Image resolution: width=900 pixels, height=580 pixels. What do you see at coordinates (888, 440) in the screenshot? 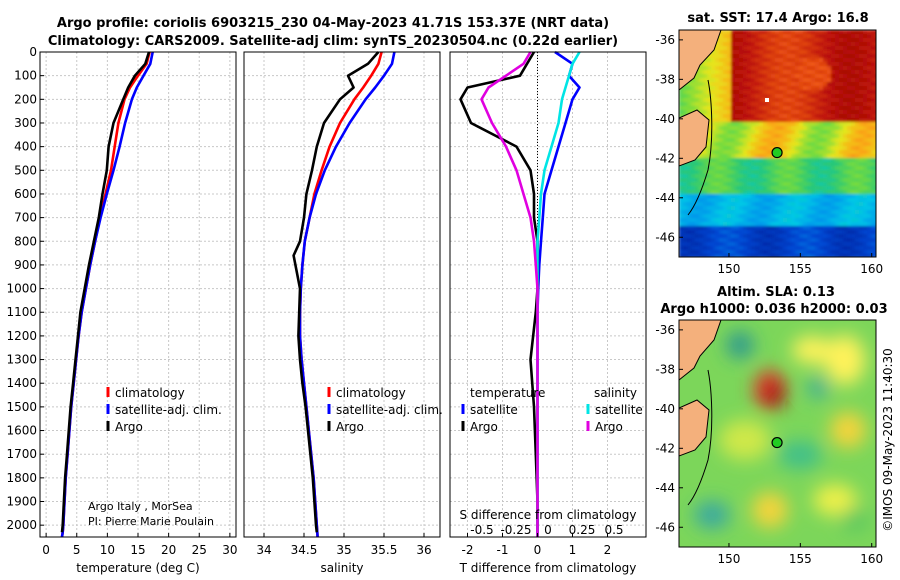
I see `imos-credit: ©IMOS 09-May-2023 11:40:30` at bounding box center [888, 440].